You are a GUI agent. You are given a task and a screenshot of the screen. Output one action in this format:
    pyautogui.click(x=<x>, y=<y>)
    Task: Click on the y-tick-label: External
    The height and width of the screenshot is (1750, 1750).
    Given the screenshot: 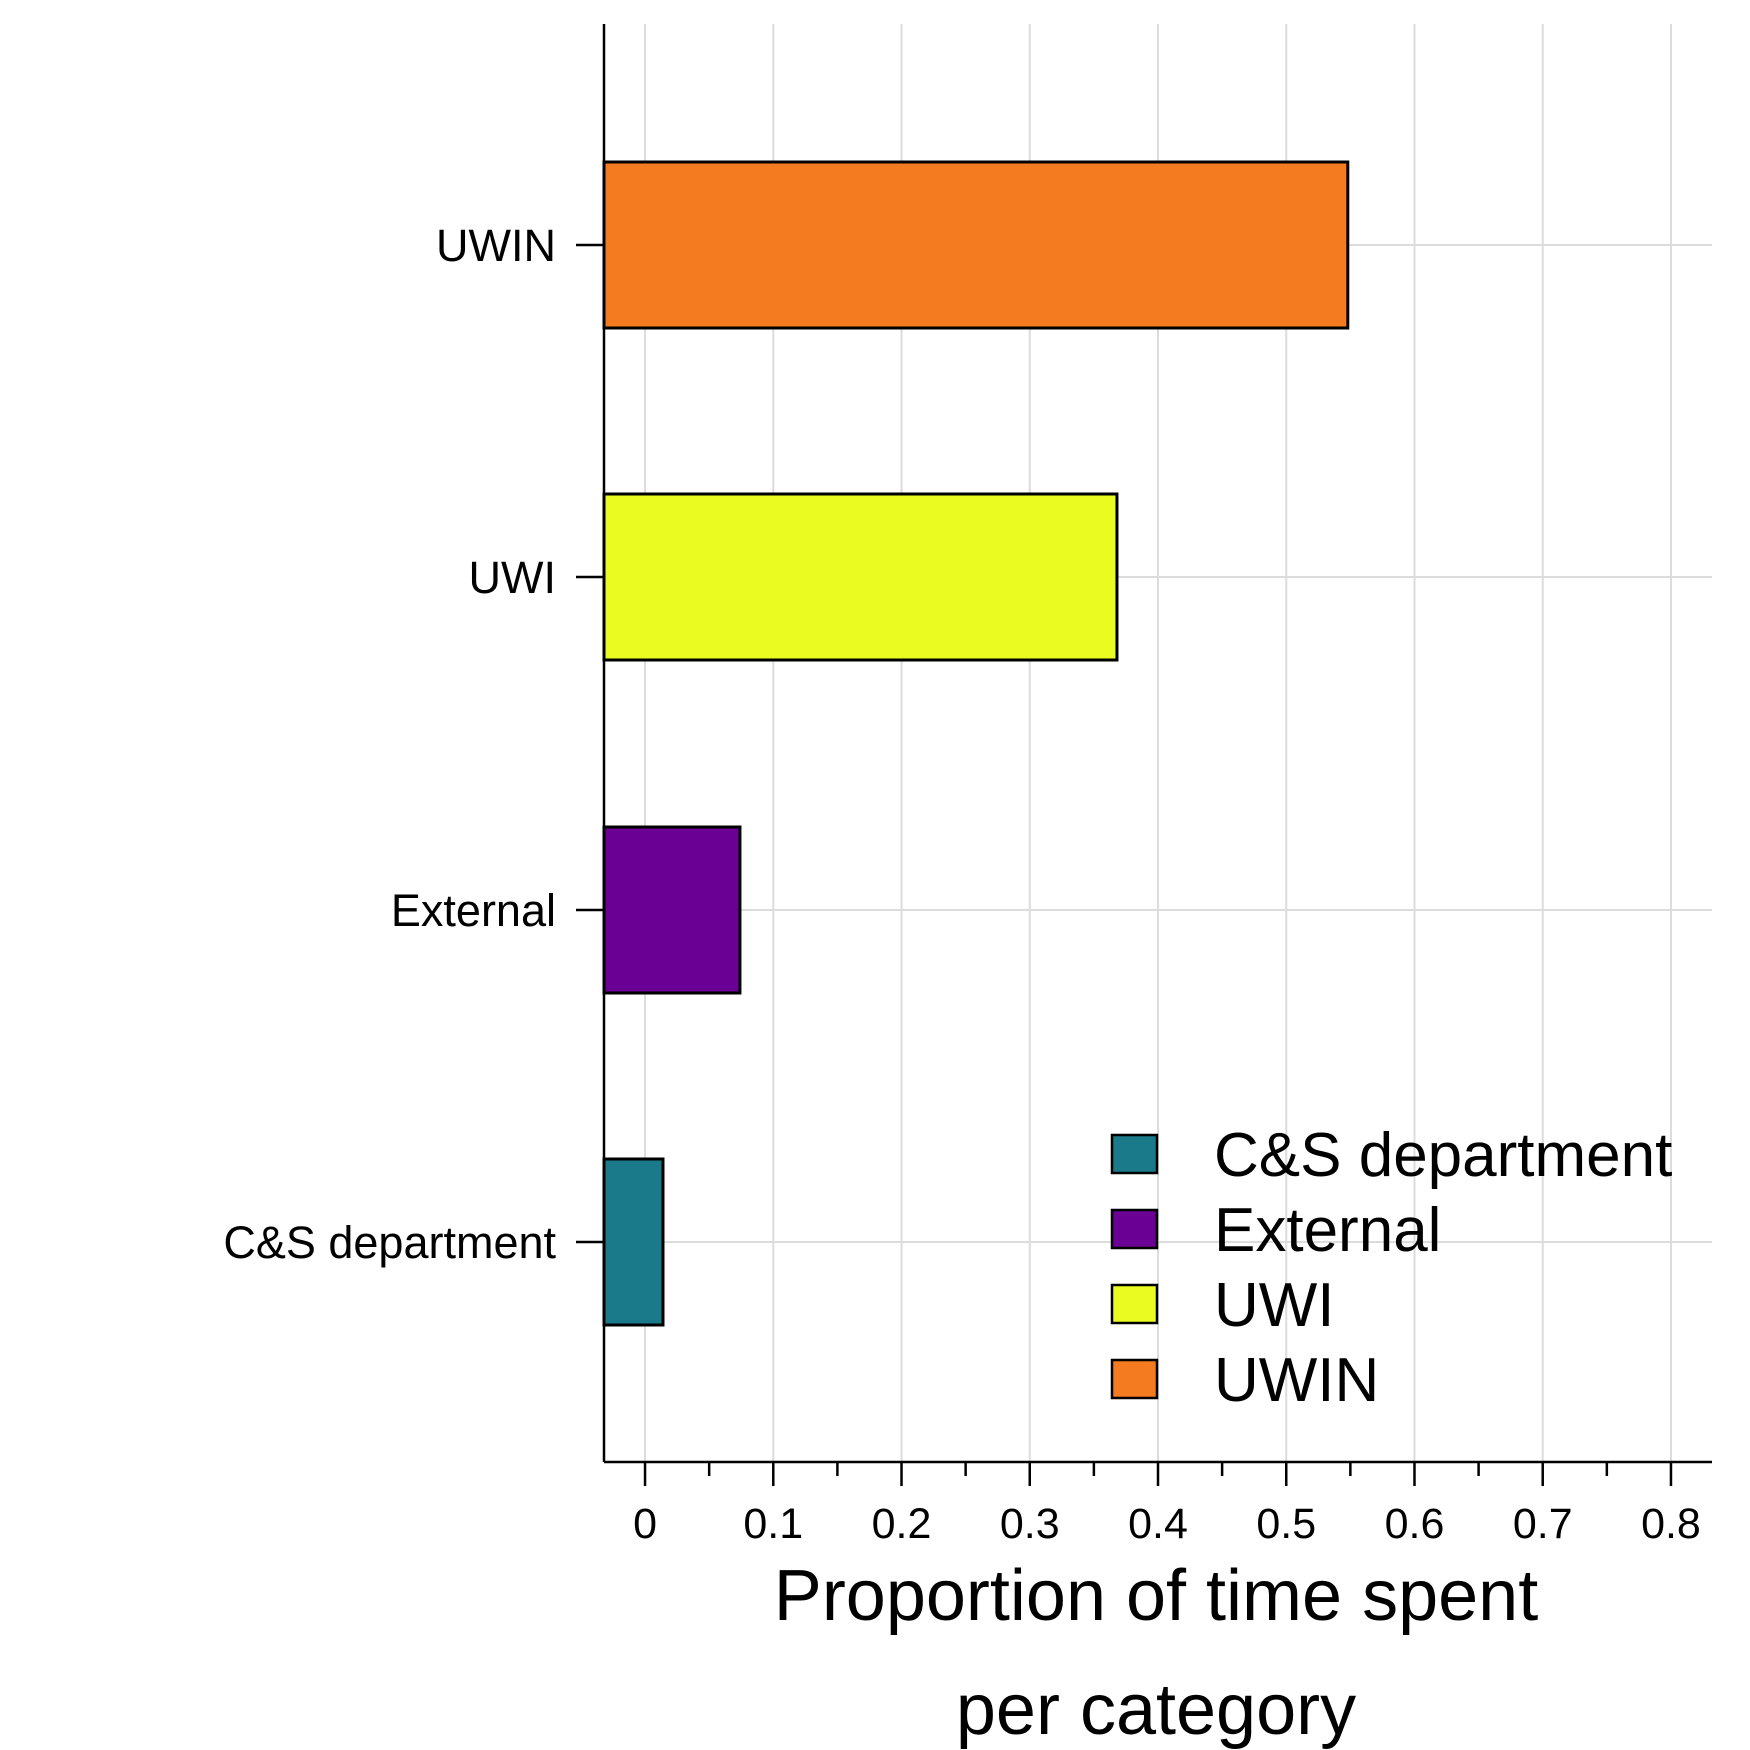 What is the action you would take?
    pyautogui.click(x=473, y=910)
    